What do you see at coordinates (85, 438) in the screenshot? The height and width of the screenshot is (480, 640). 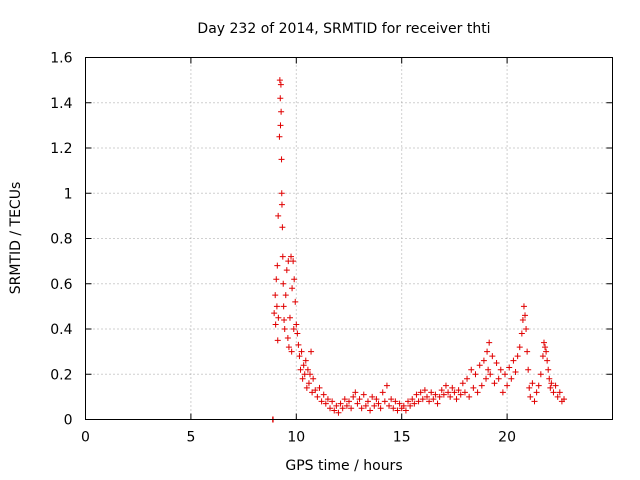 I see `x-tick-label: 0` at bounding box center [85, 438].